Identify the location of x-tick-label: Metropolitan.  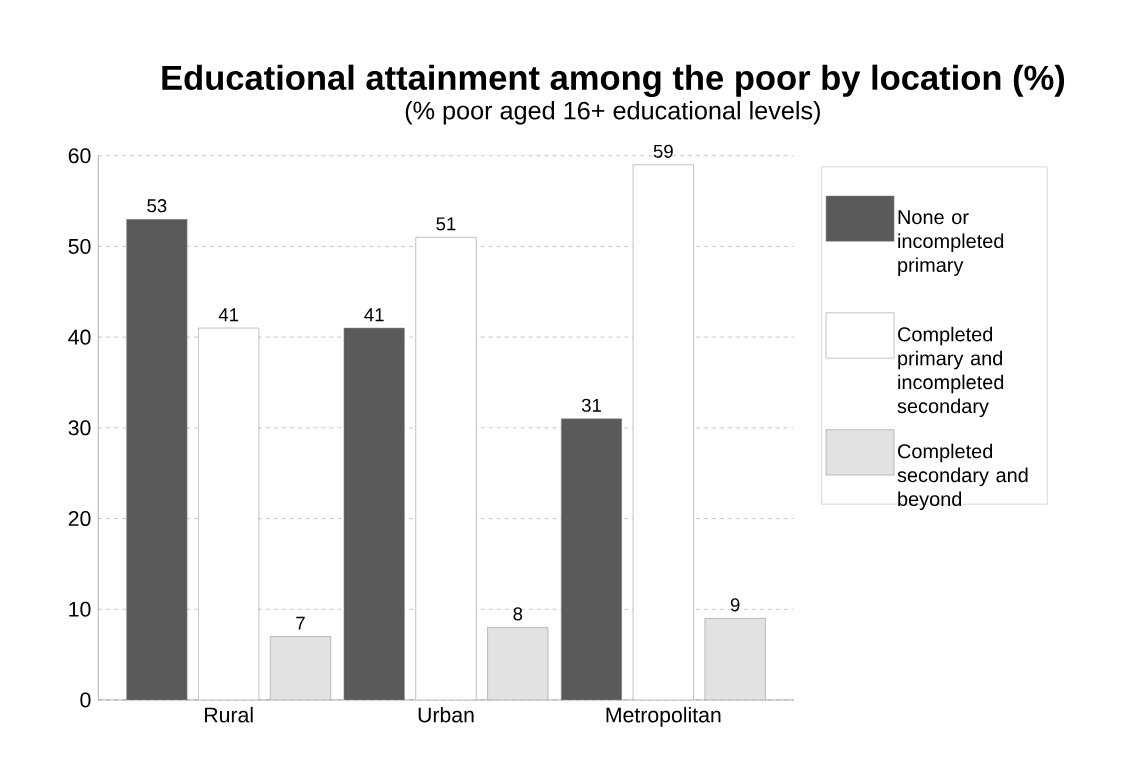
(663, 716).